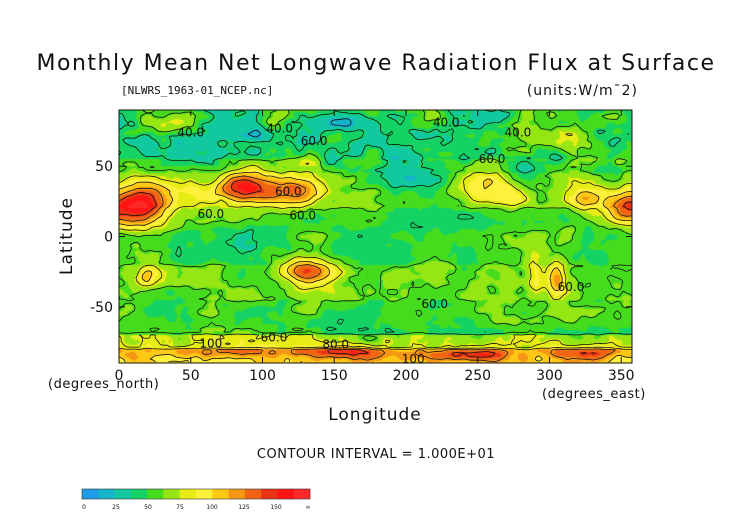  I want to click on contour-label: 80.0, so click(335, 345).